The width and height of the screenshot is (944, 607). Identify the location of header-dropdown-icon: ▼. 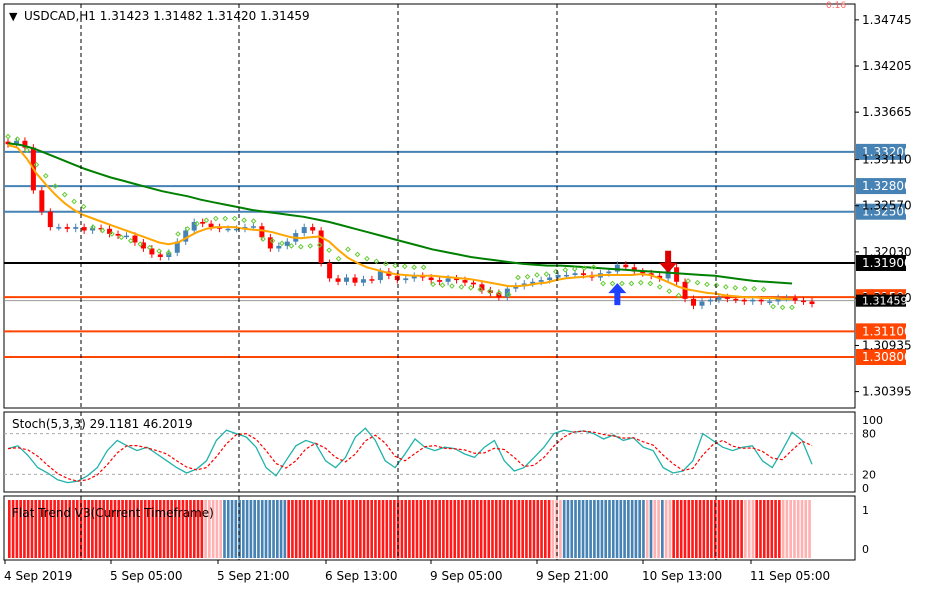
(13, 16).